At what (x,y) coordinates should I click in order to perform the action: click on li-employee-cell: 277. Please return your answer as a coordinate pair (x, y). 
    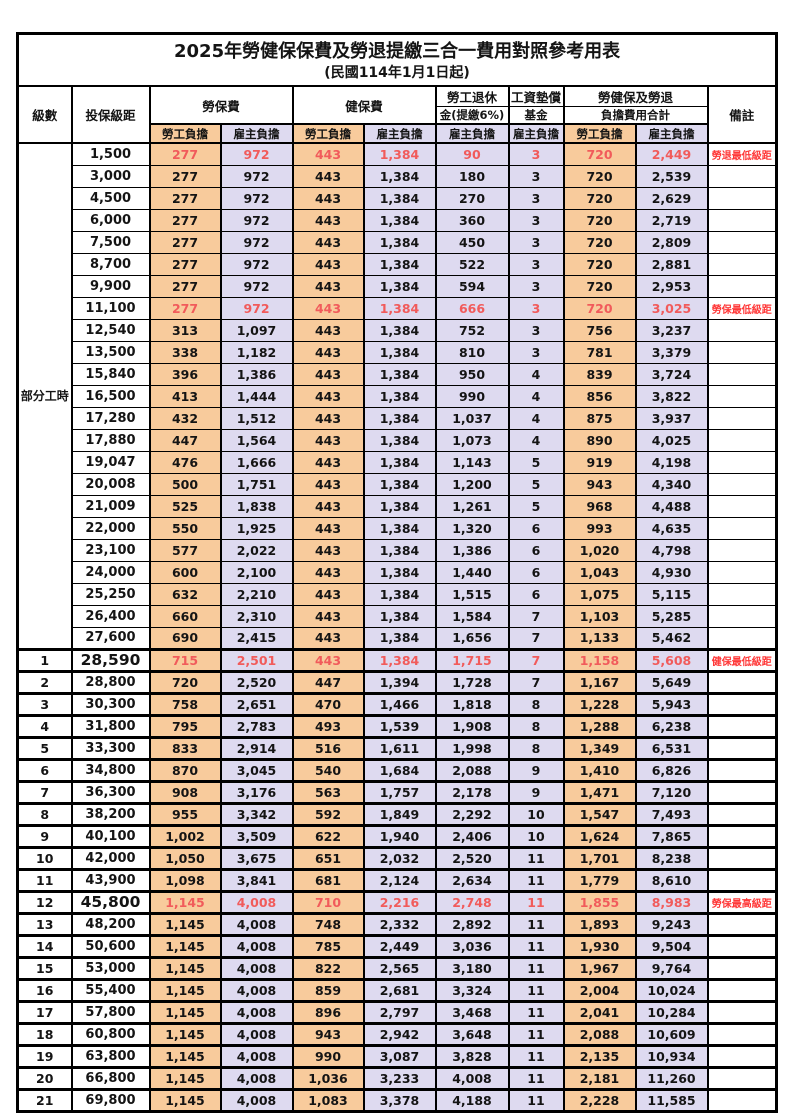
    Looking at the image, I should click on (185, 286).